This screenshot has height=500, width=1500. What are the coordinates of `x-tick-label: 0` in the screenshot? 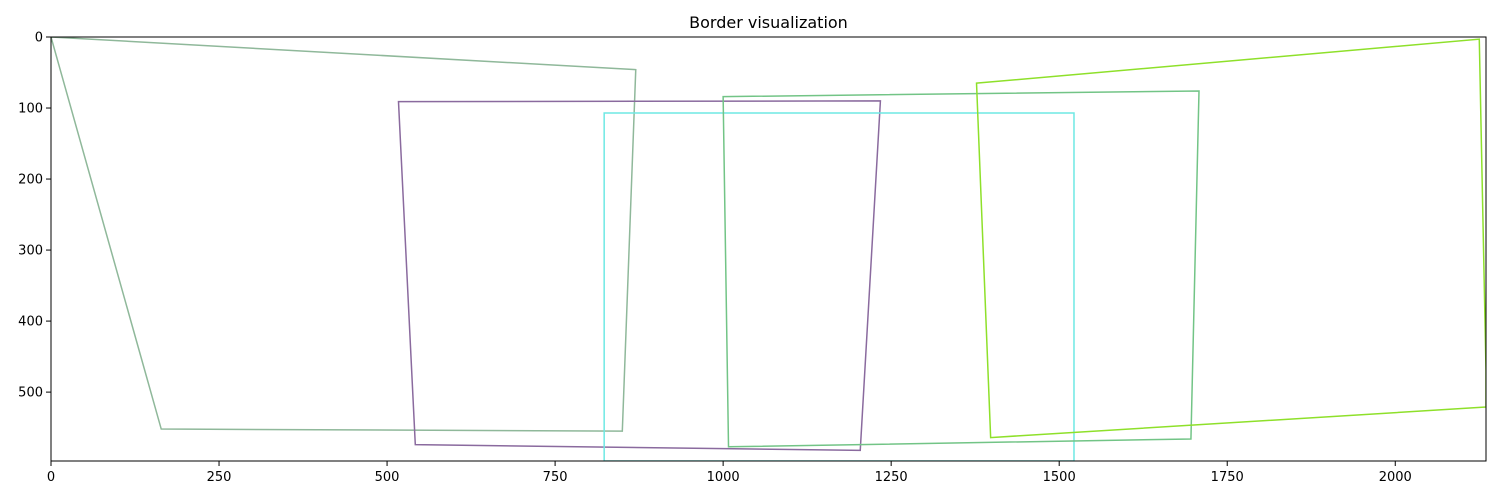 It's located at (51, 477).